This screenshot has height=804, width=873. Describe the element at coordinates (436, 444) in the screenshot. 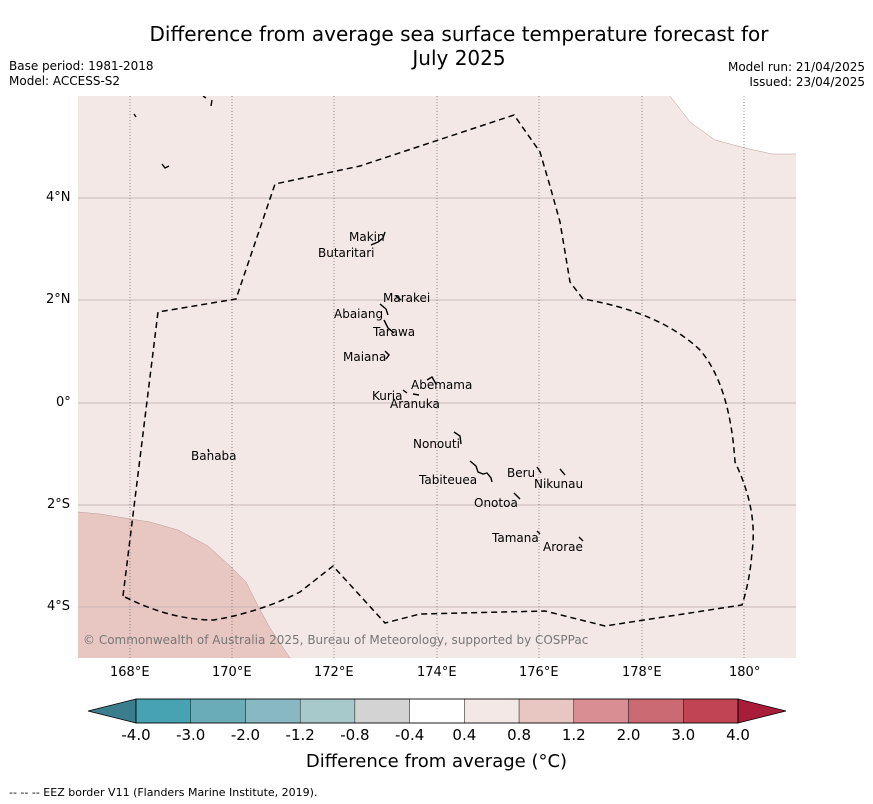

I see `label-nonouti: Nonouti` at that location.